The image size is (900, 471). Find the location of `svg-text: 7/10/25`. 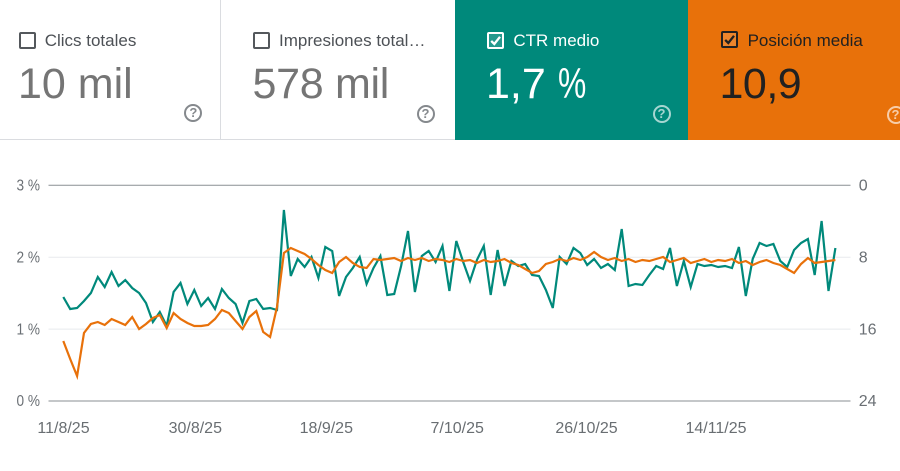

svg-text: 7/10/25 is located at coordinates (457, 428).